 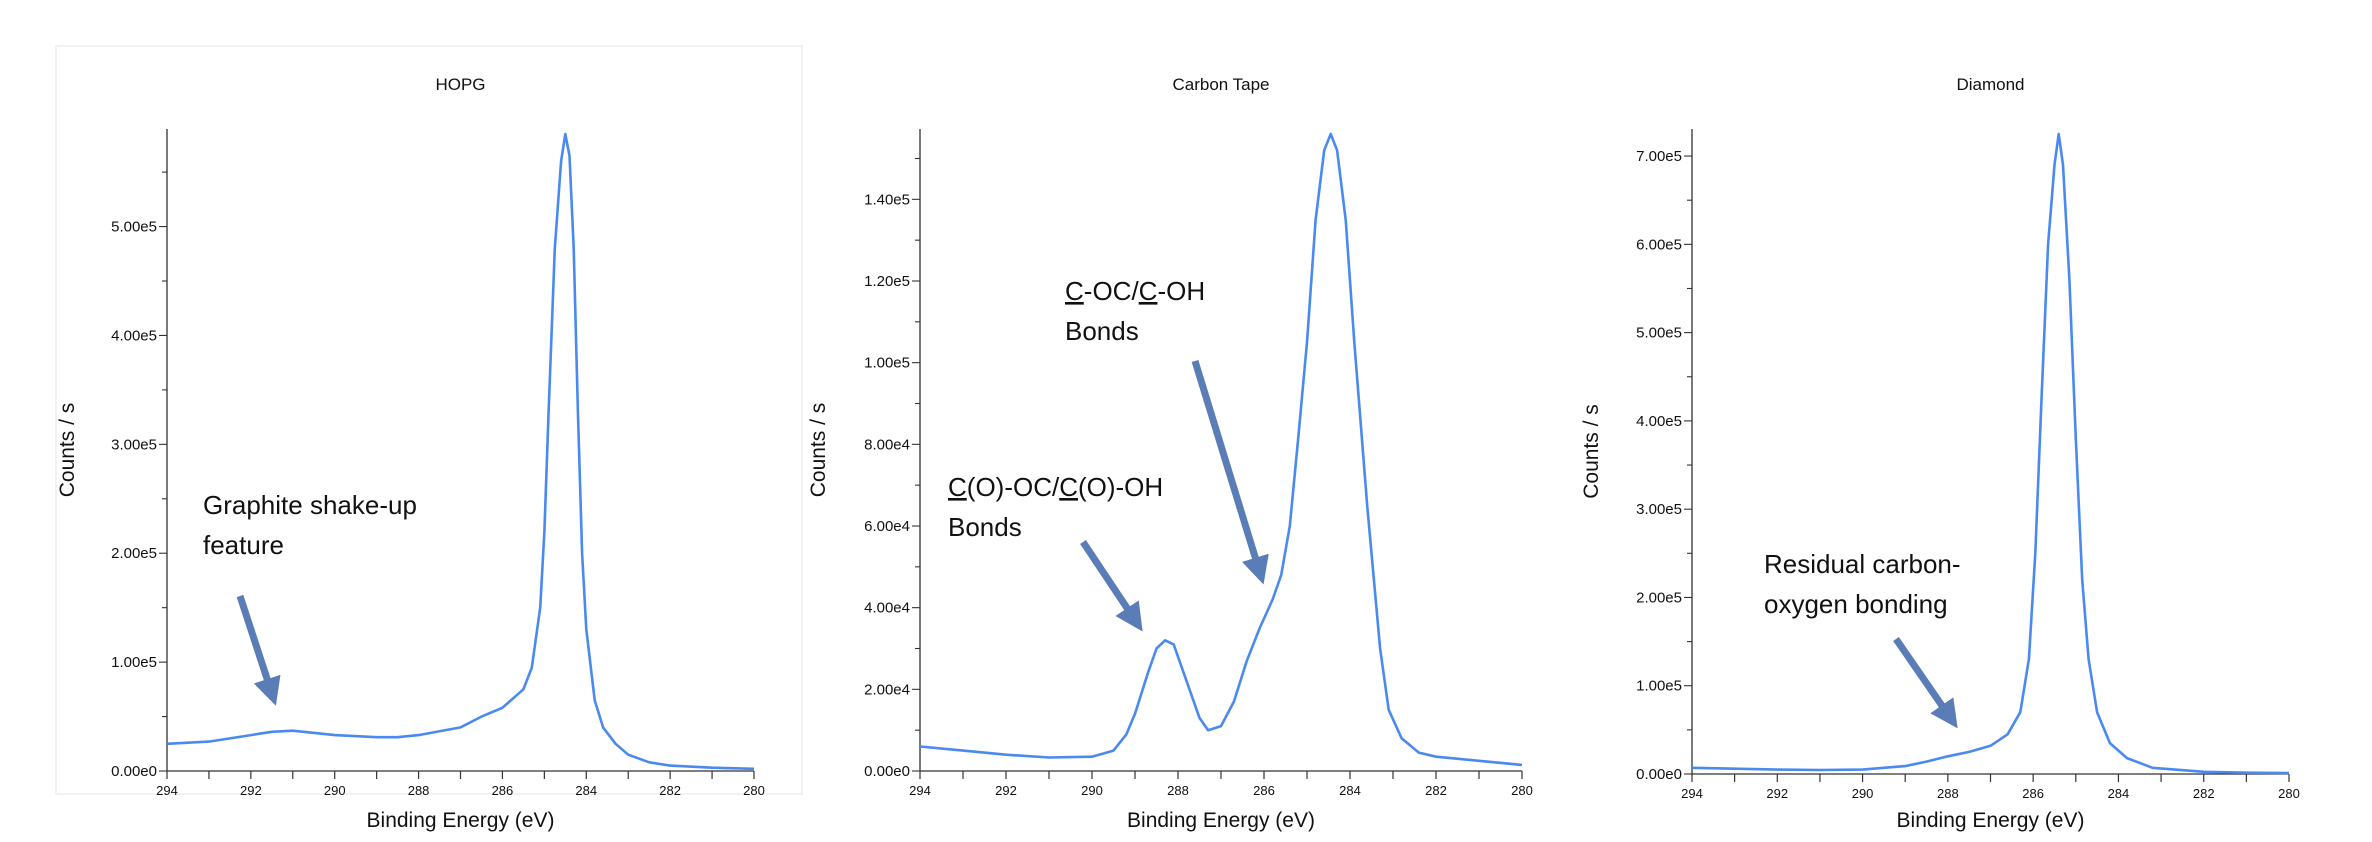 I want to click on annotation-text: C-OC/C-OH, so click(x=1135, y=291).